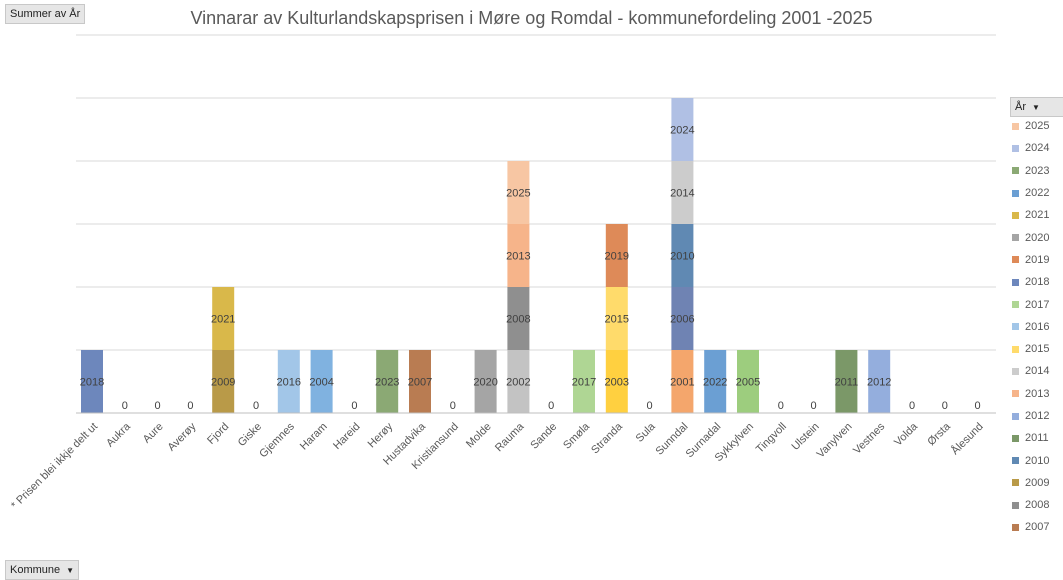  I want to click on legend-label: 2013, so click(1037, 393).